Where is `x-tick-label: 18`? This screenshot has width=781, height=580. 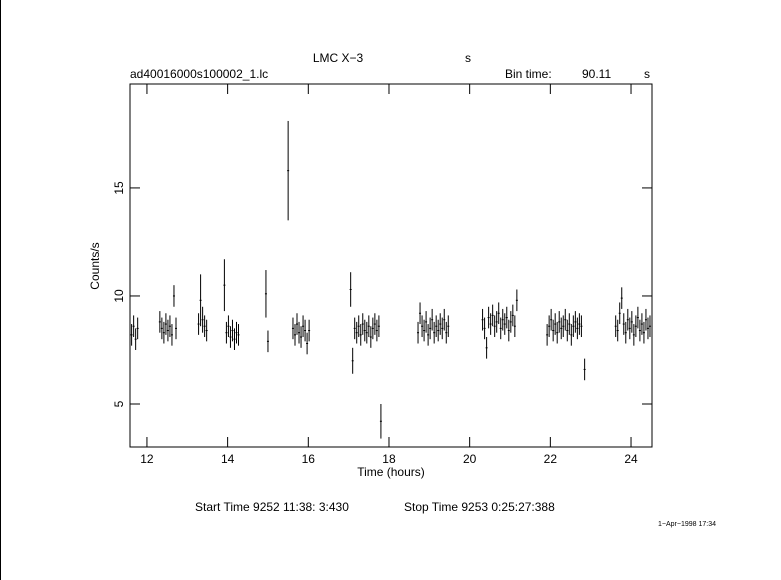 x-tick-label: 18 is located at coordinates (389, 459).